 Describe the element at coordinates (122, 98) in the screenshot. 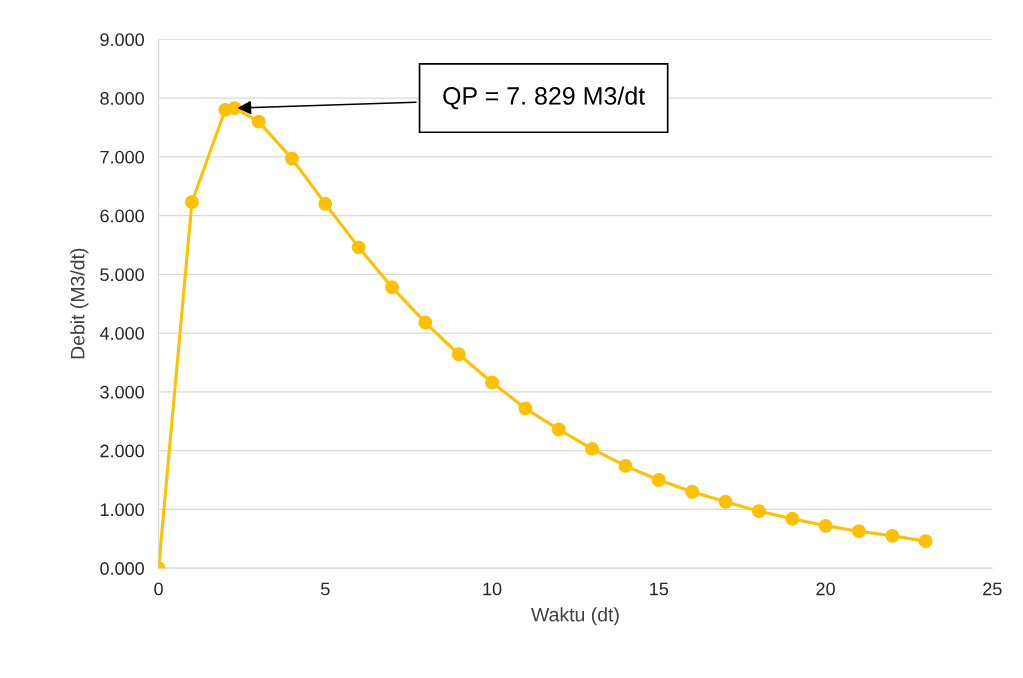

I see `y-tick-label: 8.000` at that location.